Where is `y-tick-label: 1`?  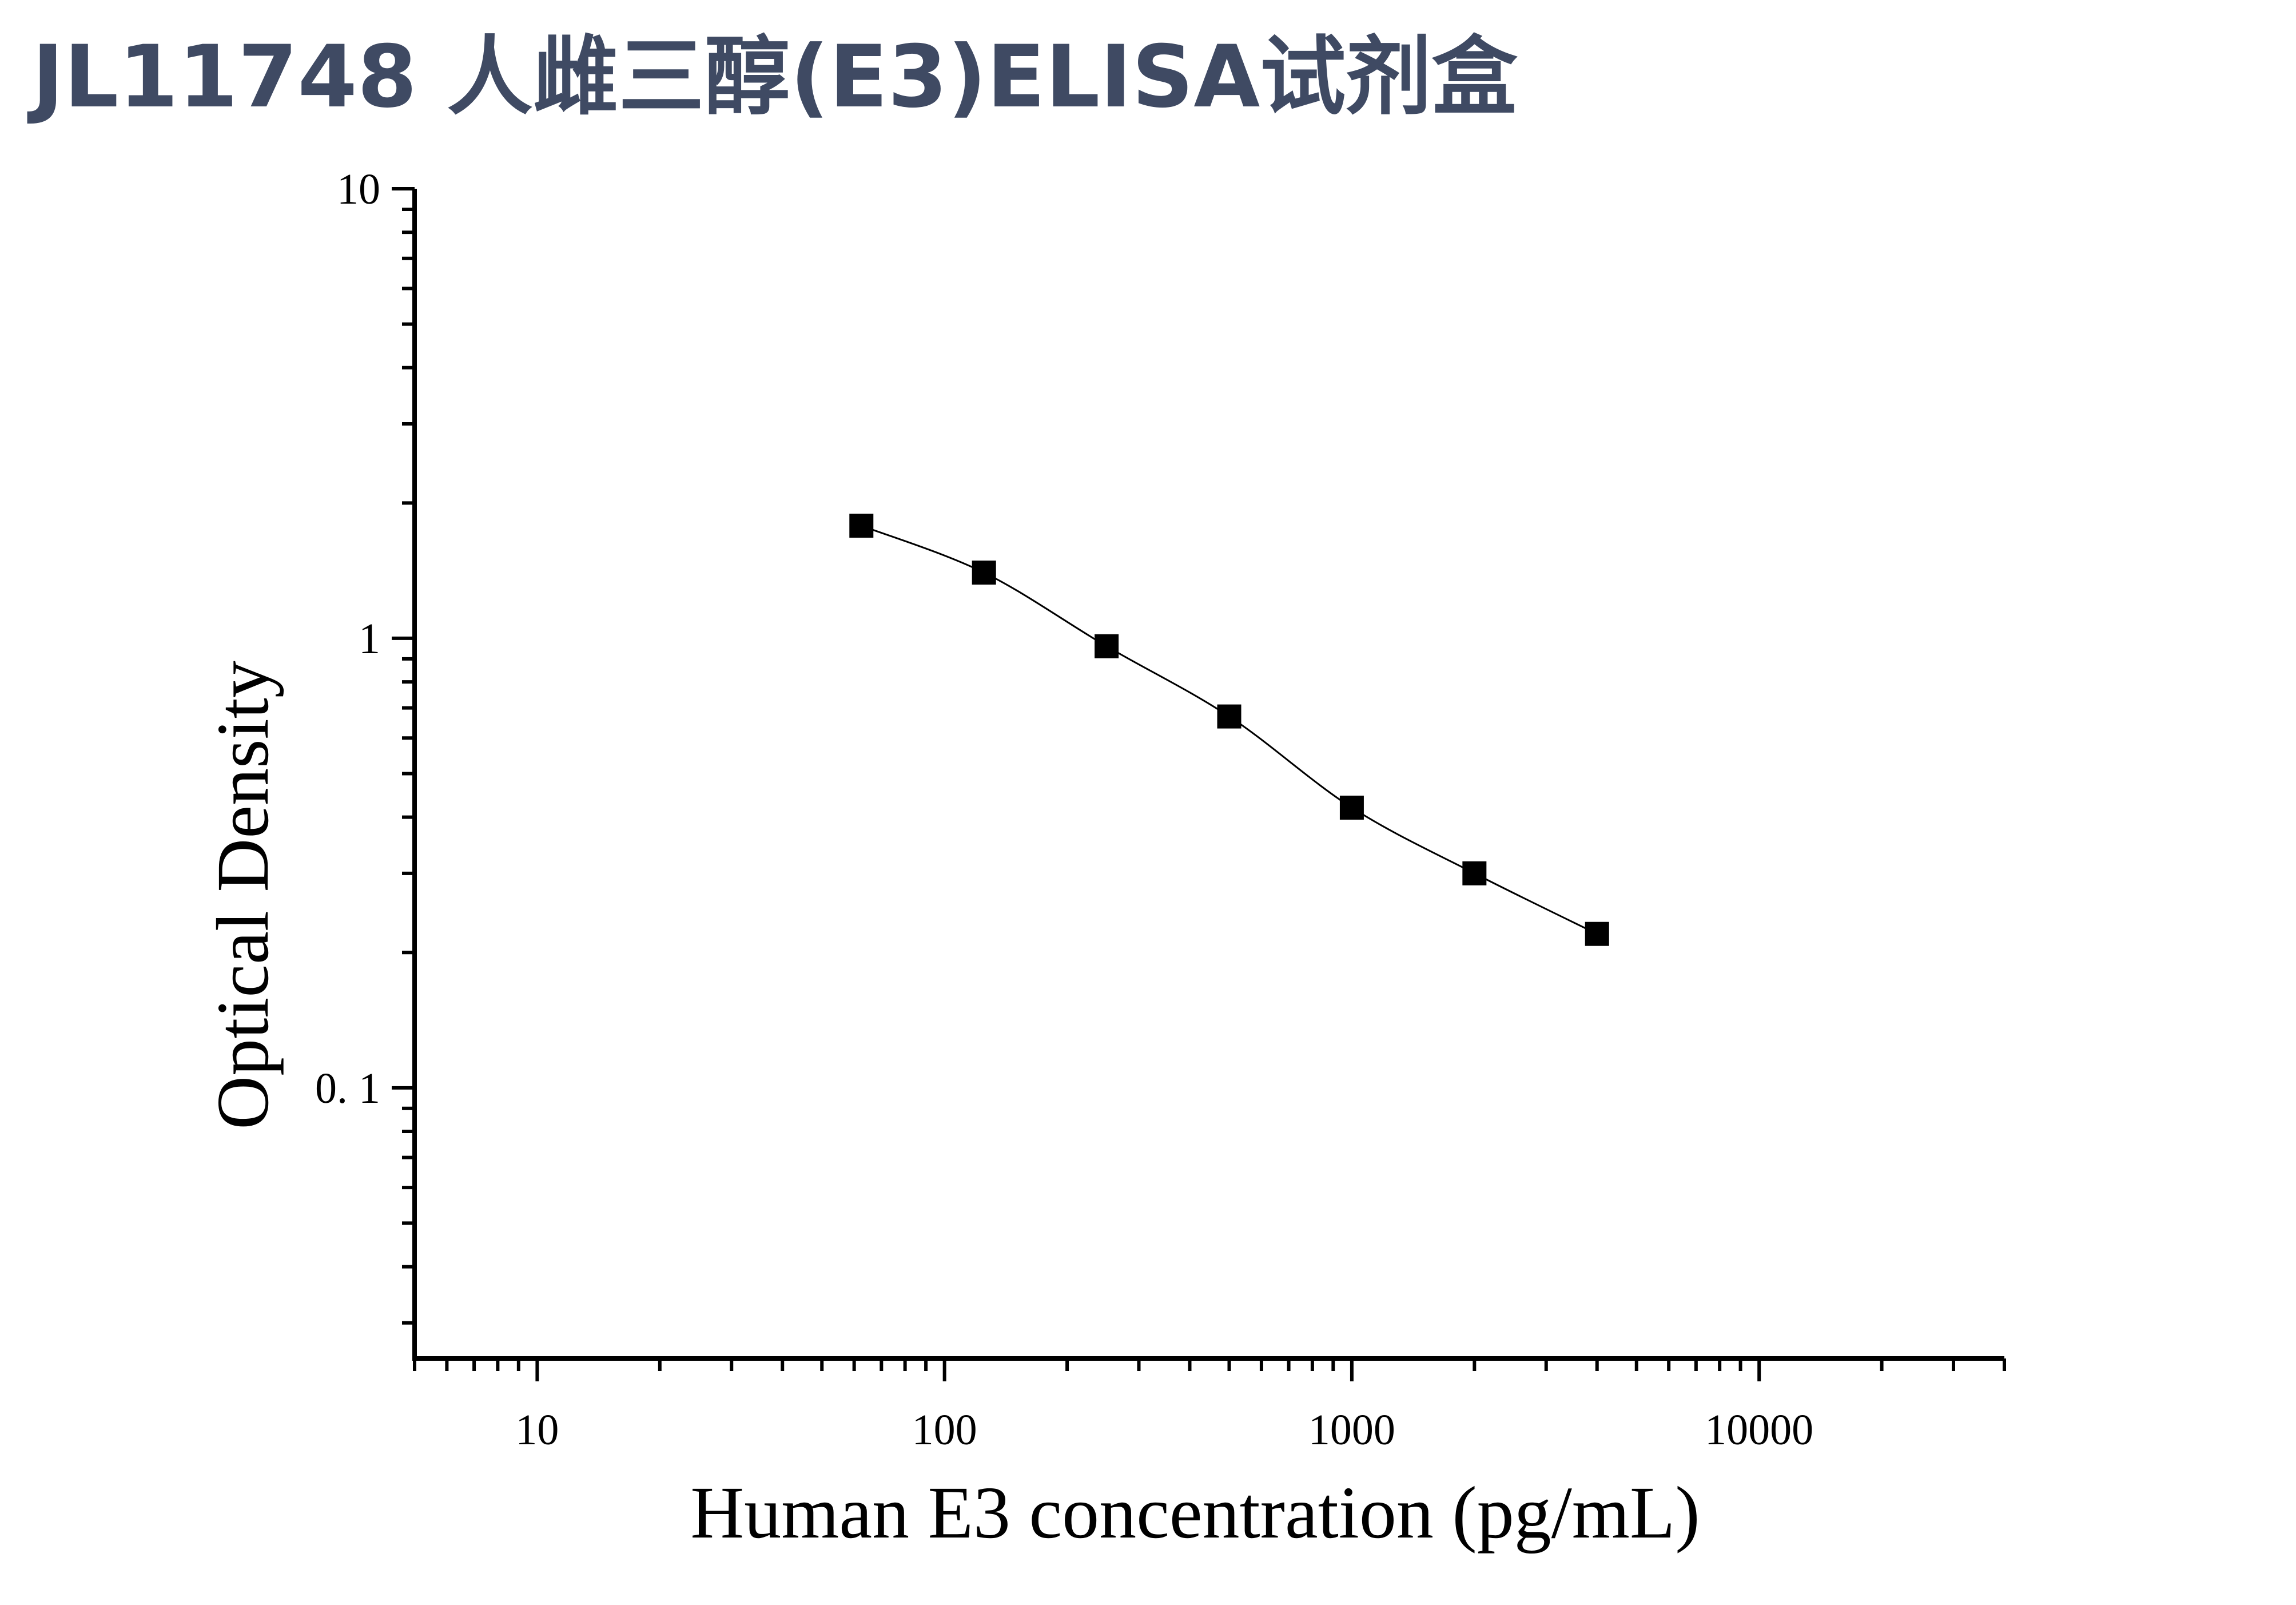
y-tick-label: 1 is located at coordinates (369, 639).